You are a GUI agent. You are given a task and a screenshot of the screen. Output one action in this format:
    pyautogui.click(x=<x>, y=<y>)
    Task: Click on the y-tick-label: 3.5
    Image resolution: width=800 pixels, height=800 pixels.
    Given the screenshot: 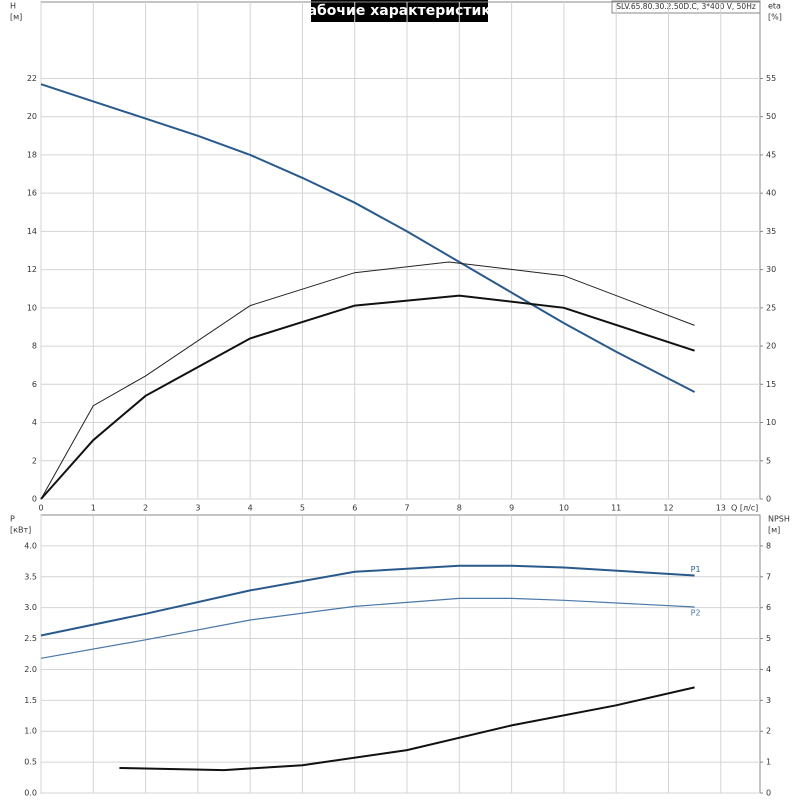 What is the action you would take?
    pyautogui.click(x=30, y=576)
    